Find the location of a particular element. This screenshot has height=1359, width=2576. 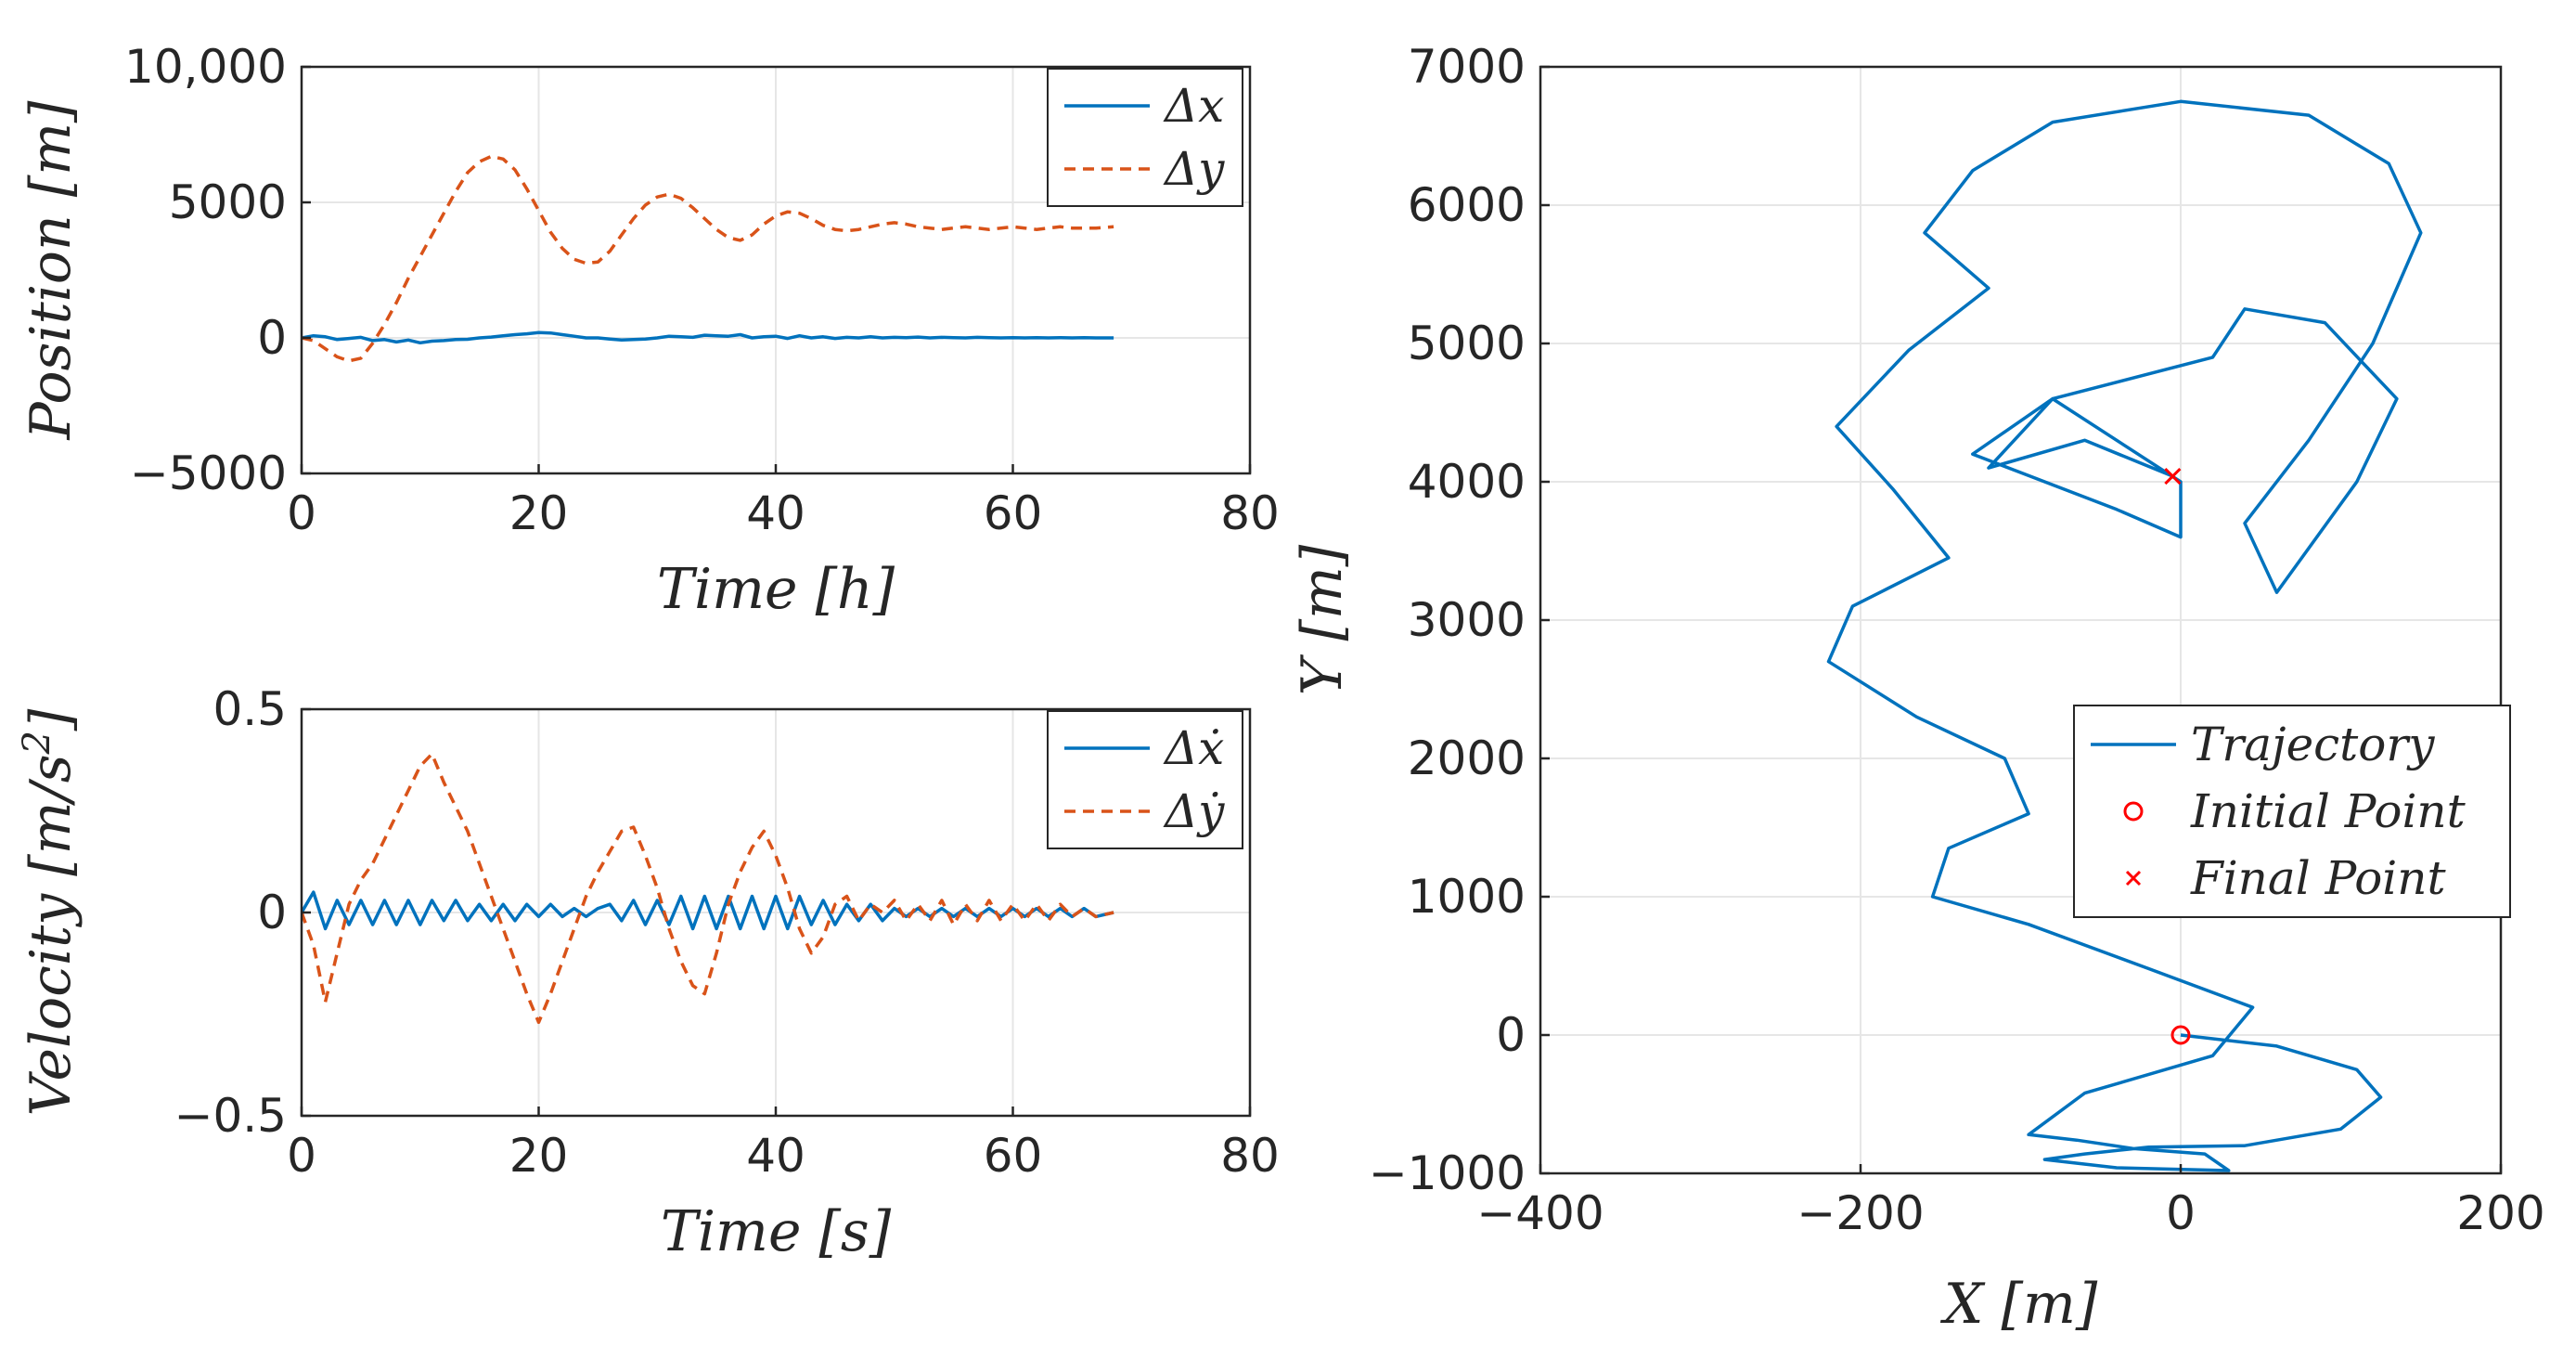

legend-label: Δẏ is located at coordinates (1194, 811).